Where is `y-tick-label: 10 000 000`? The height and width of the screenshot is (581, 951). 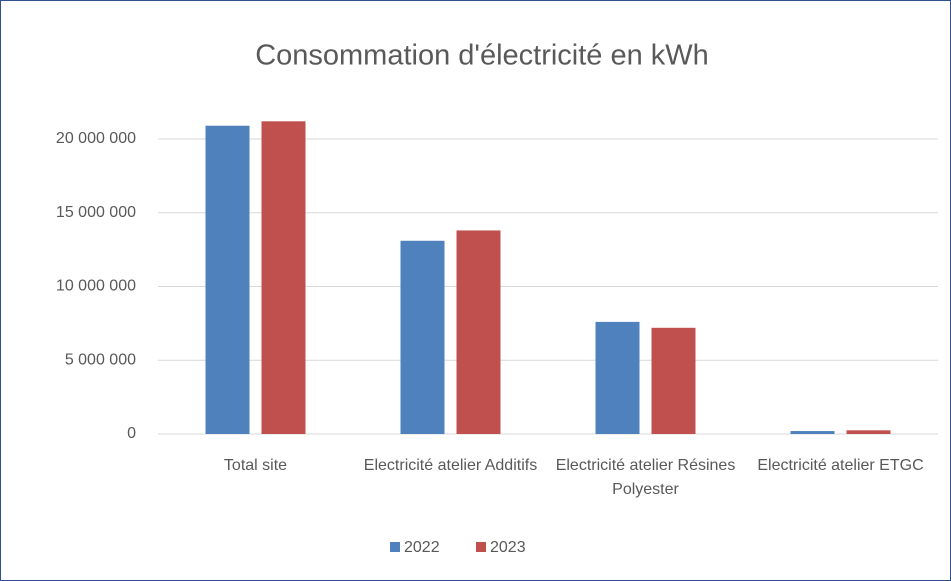
y-tick-label: 10 000 000 is located at coordinates (96, 286).